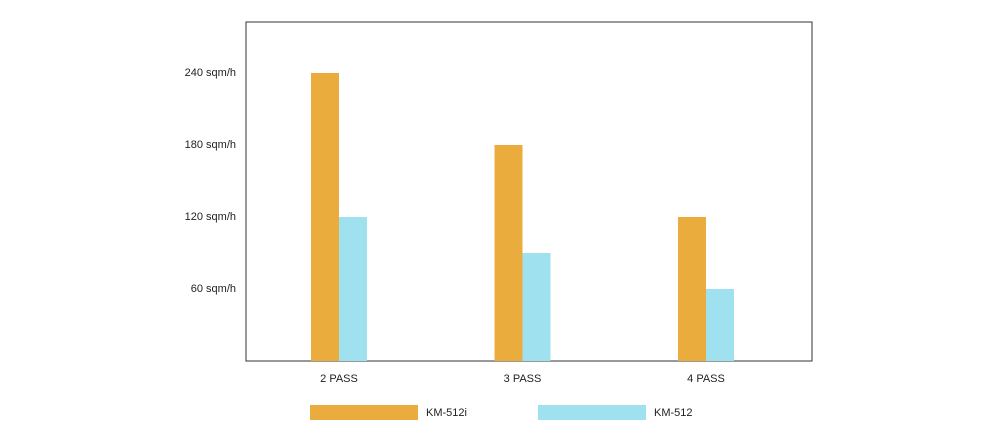 The width and height of the screenshot is (1000, 444). Describe the element at coordinates (523, 379) in the screenshot. I see `x-tick-label: 3 PASS` at that location.